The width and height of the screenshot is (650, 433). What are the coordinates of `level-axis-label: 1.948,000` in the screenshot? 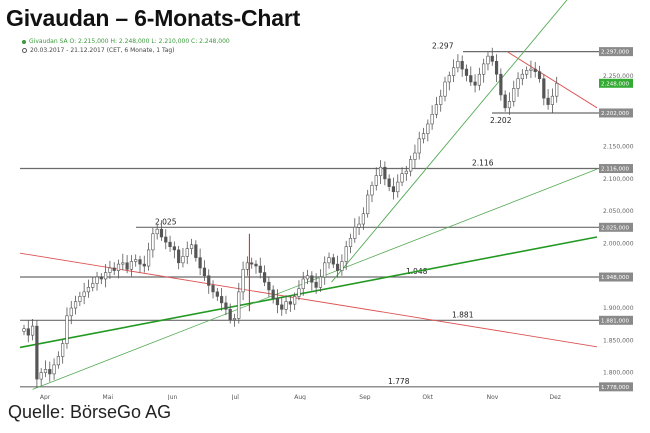 It's located at (615, 278).